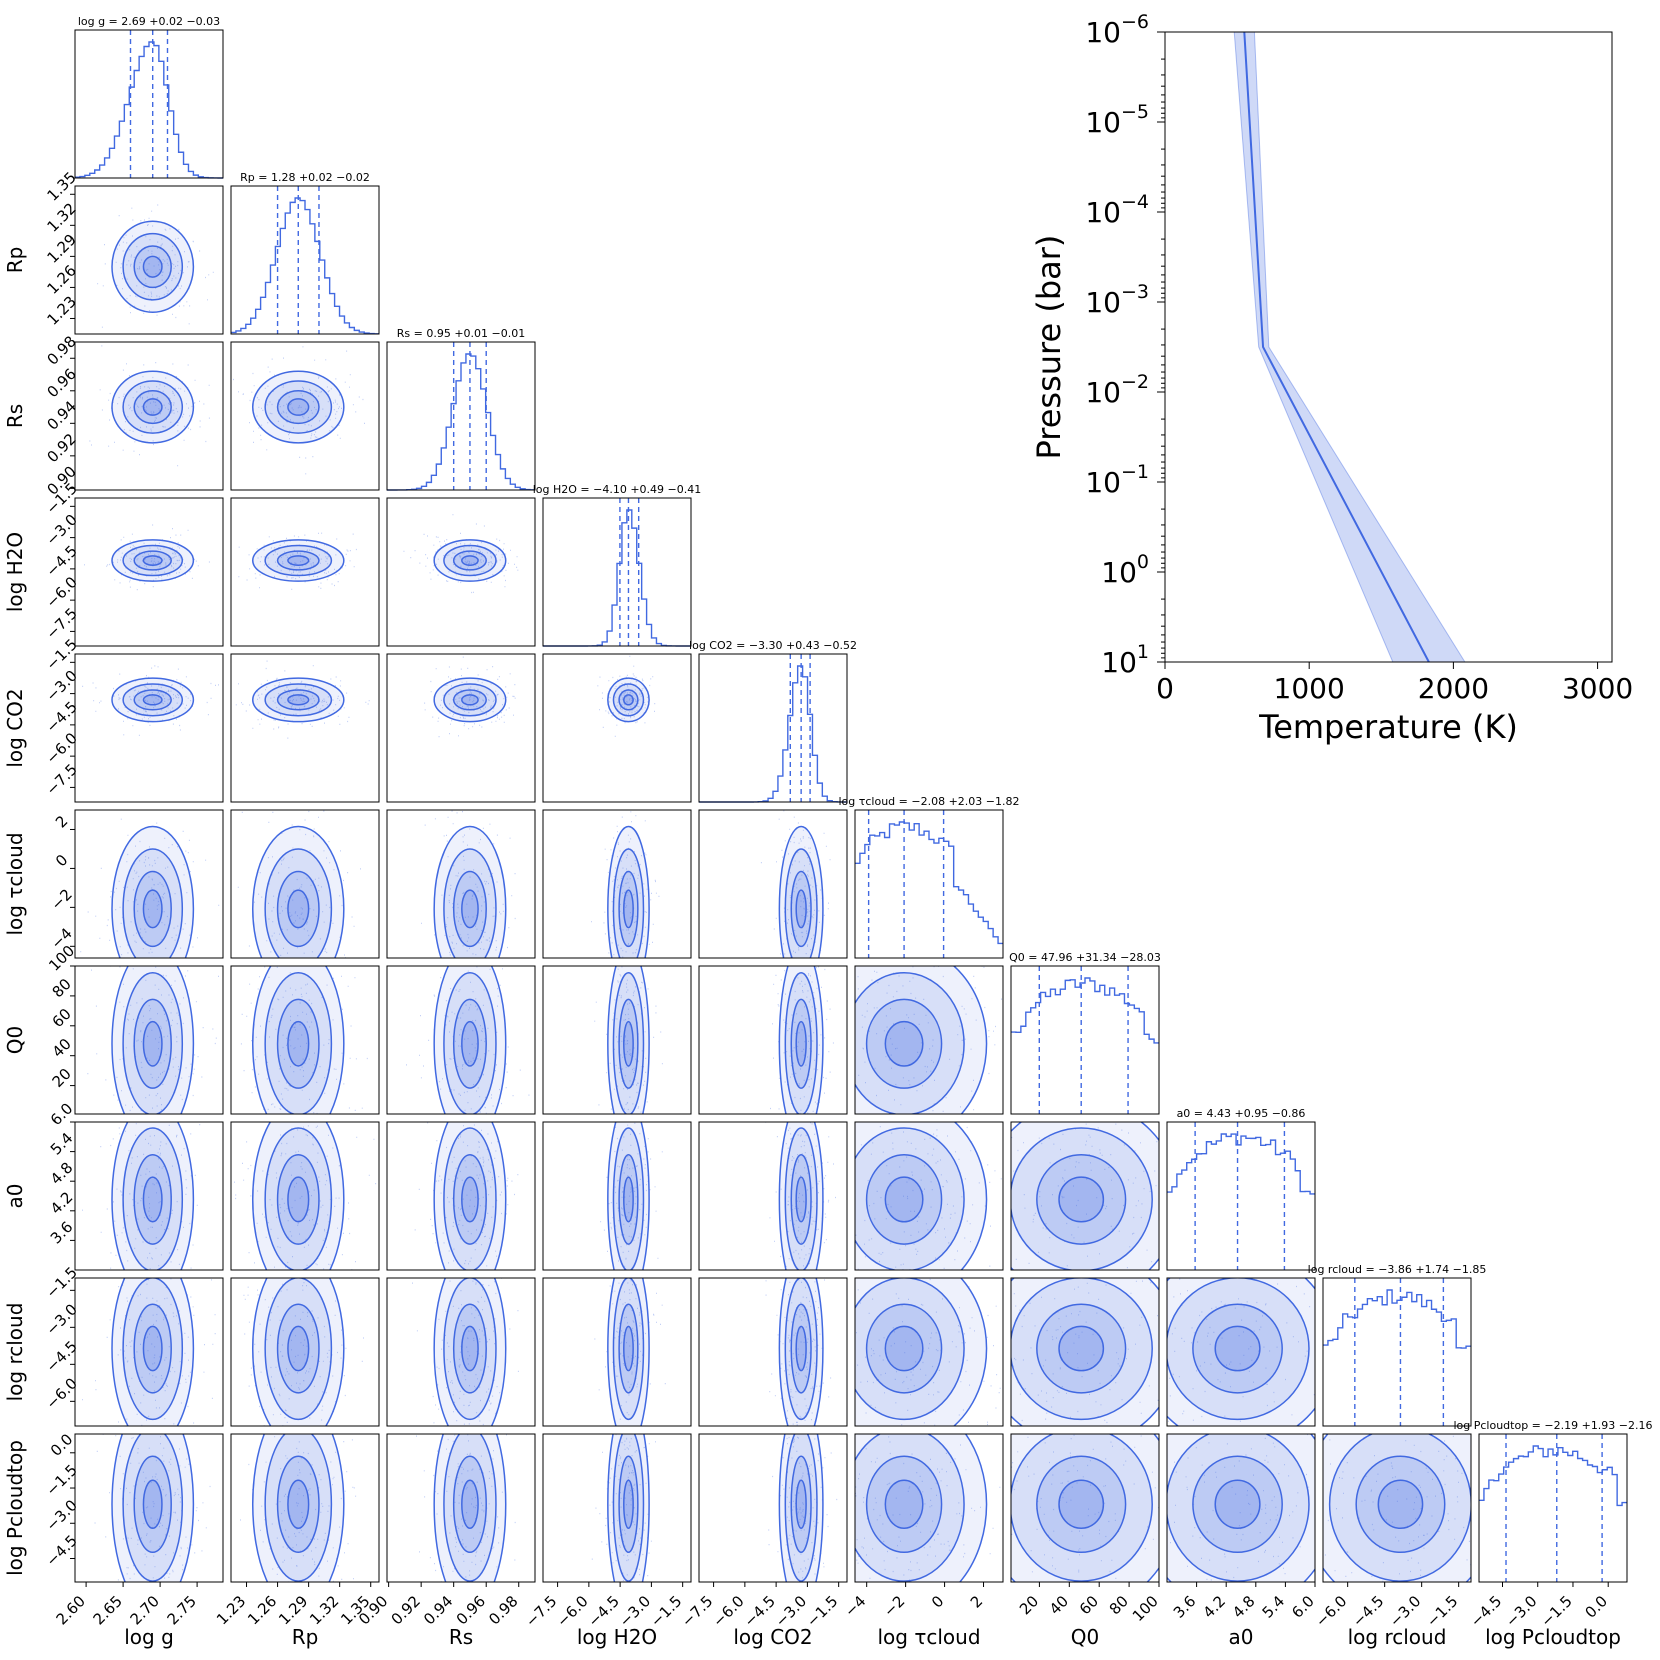 The image size is (1660, 1660). Describe the element at coordinates (1185, 1607) in the screenshot. I see `x-tick-label: 3.6` at that location.